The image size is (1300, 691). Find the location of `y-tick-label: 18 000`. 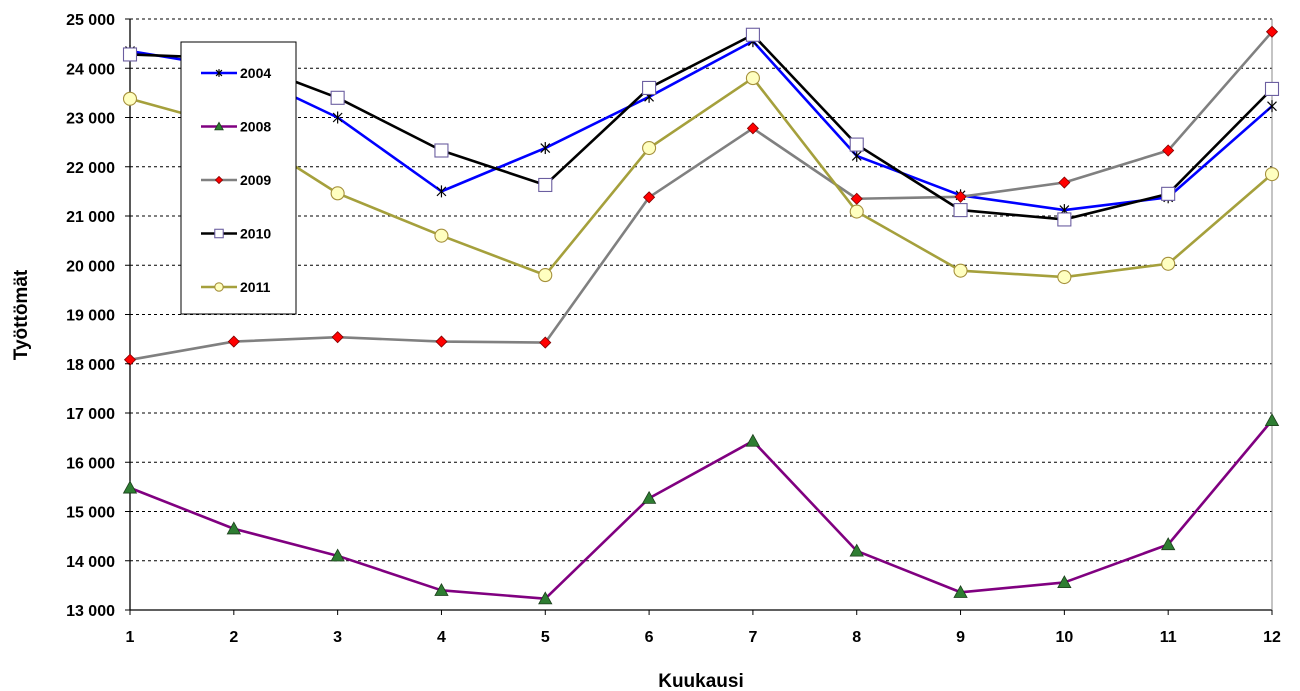

y-tick-label: 18 000 is located at coordinates (90, 365).